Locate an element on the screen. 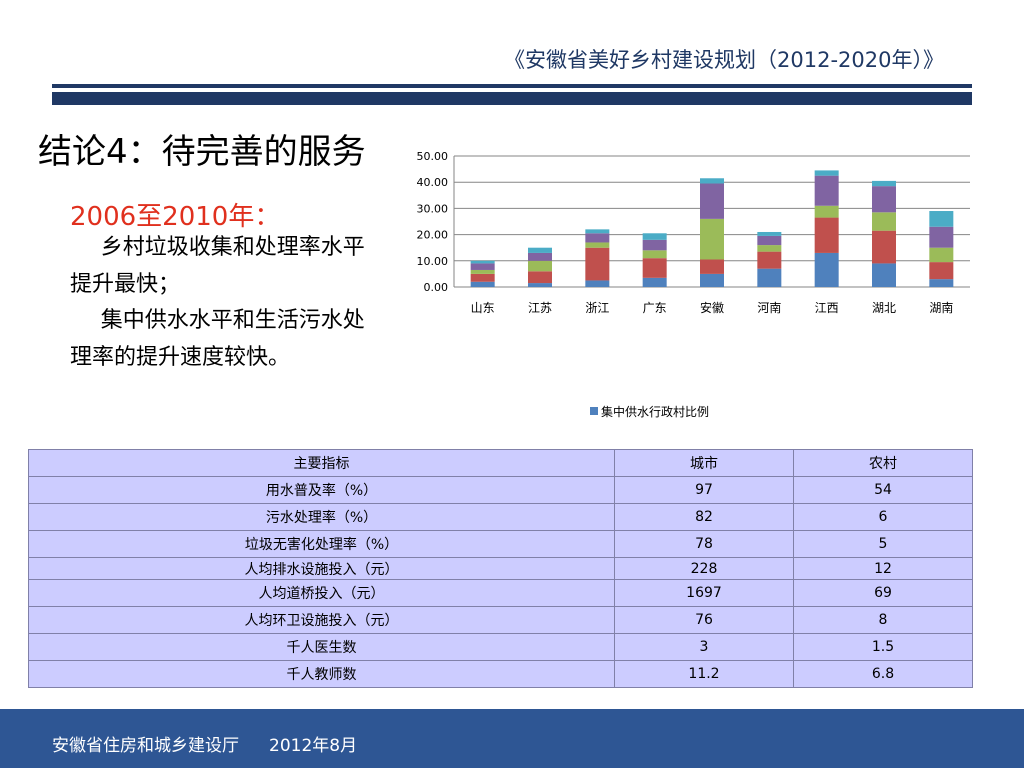 The height and width of the screenshot is (768, 1024). cell-indicator: 人均环卫设施投入（元） is located at coordinates (321, 620).